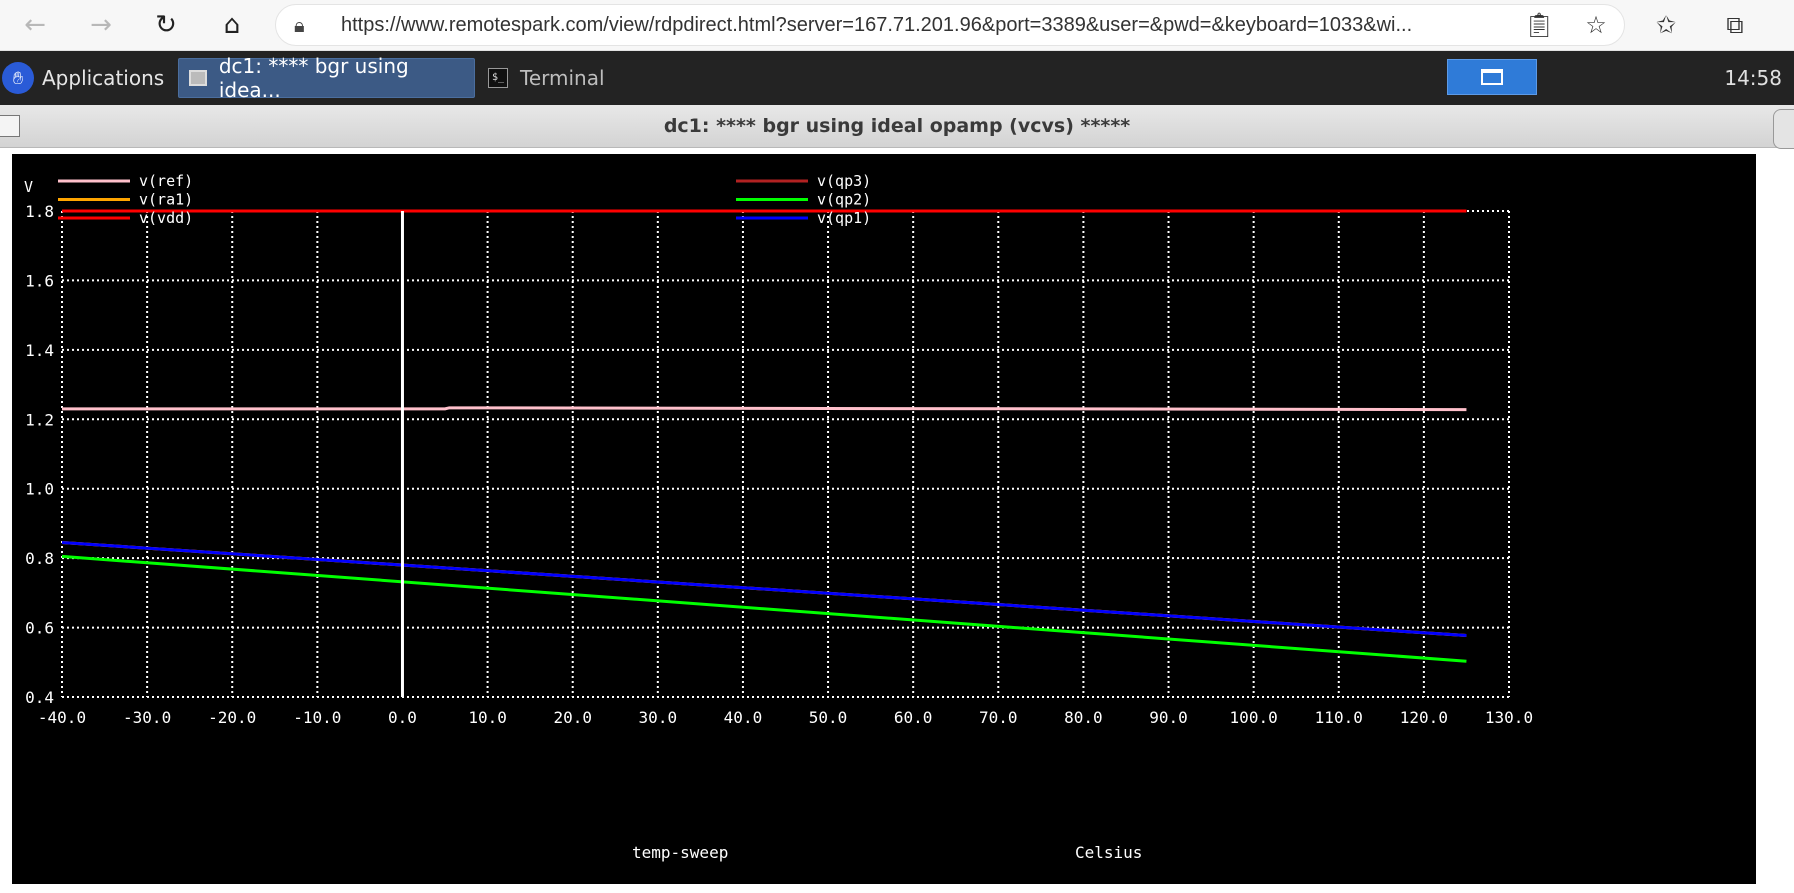 This screenshot has width=1794, height=893. What do you see at coordinates (35, 25) in the screenshot?
I see `back-icon: ←` at bounding box center [35, 25].